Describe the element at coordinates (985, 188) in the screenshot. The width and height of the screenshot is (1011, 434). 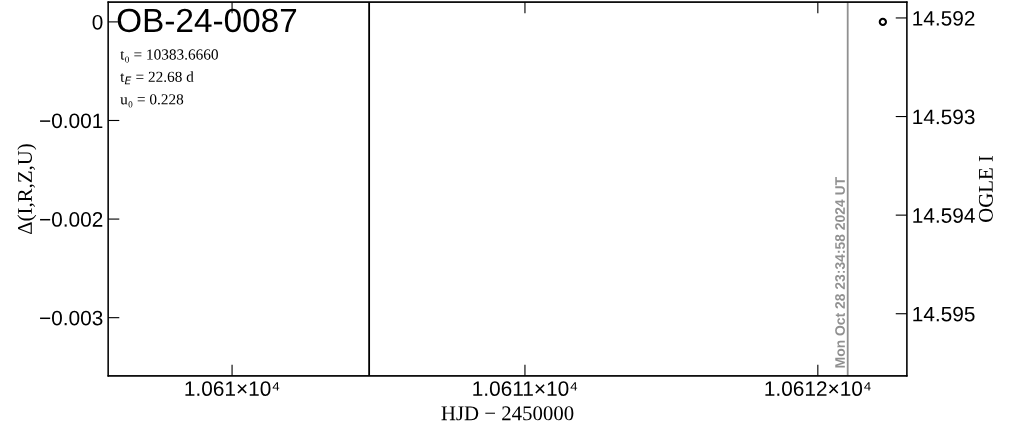
I see `y2-axis-title: OGLE I` at that location.